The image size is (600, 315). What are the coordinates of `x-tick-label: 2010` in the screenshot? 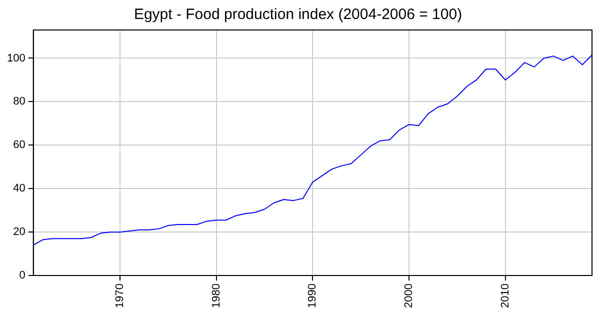 It's located at (505, 296).